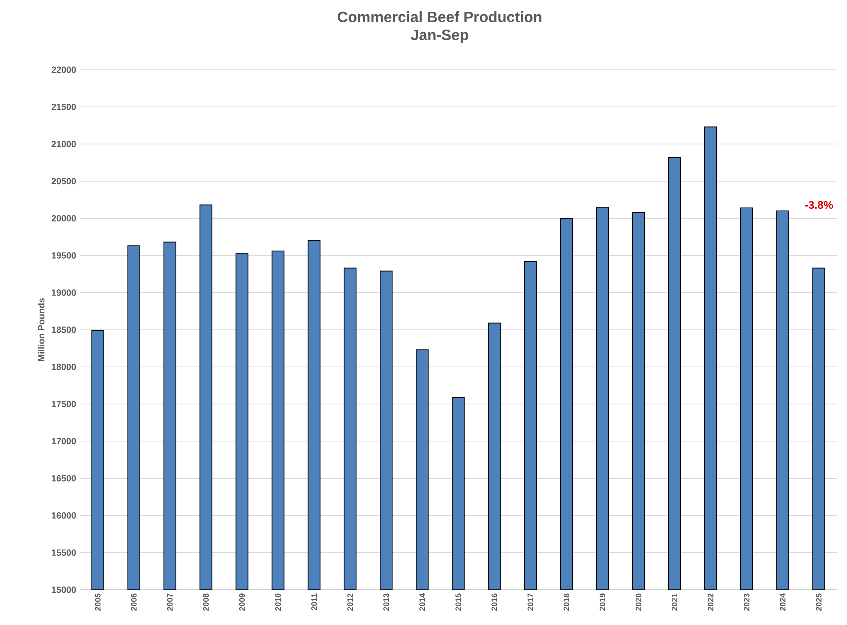 The image size is (847, 625). I want to click on y-axis-title: Million Pounds, so click(41, 330).